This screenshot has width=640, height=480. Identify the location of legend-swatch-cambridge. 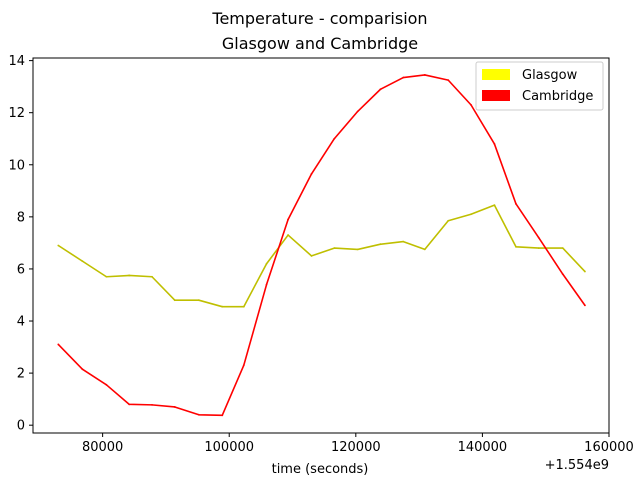
(496, 95).